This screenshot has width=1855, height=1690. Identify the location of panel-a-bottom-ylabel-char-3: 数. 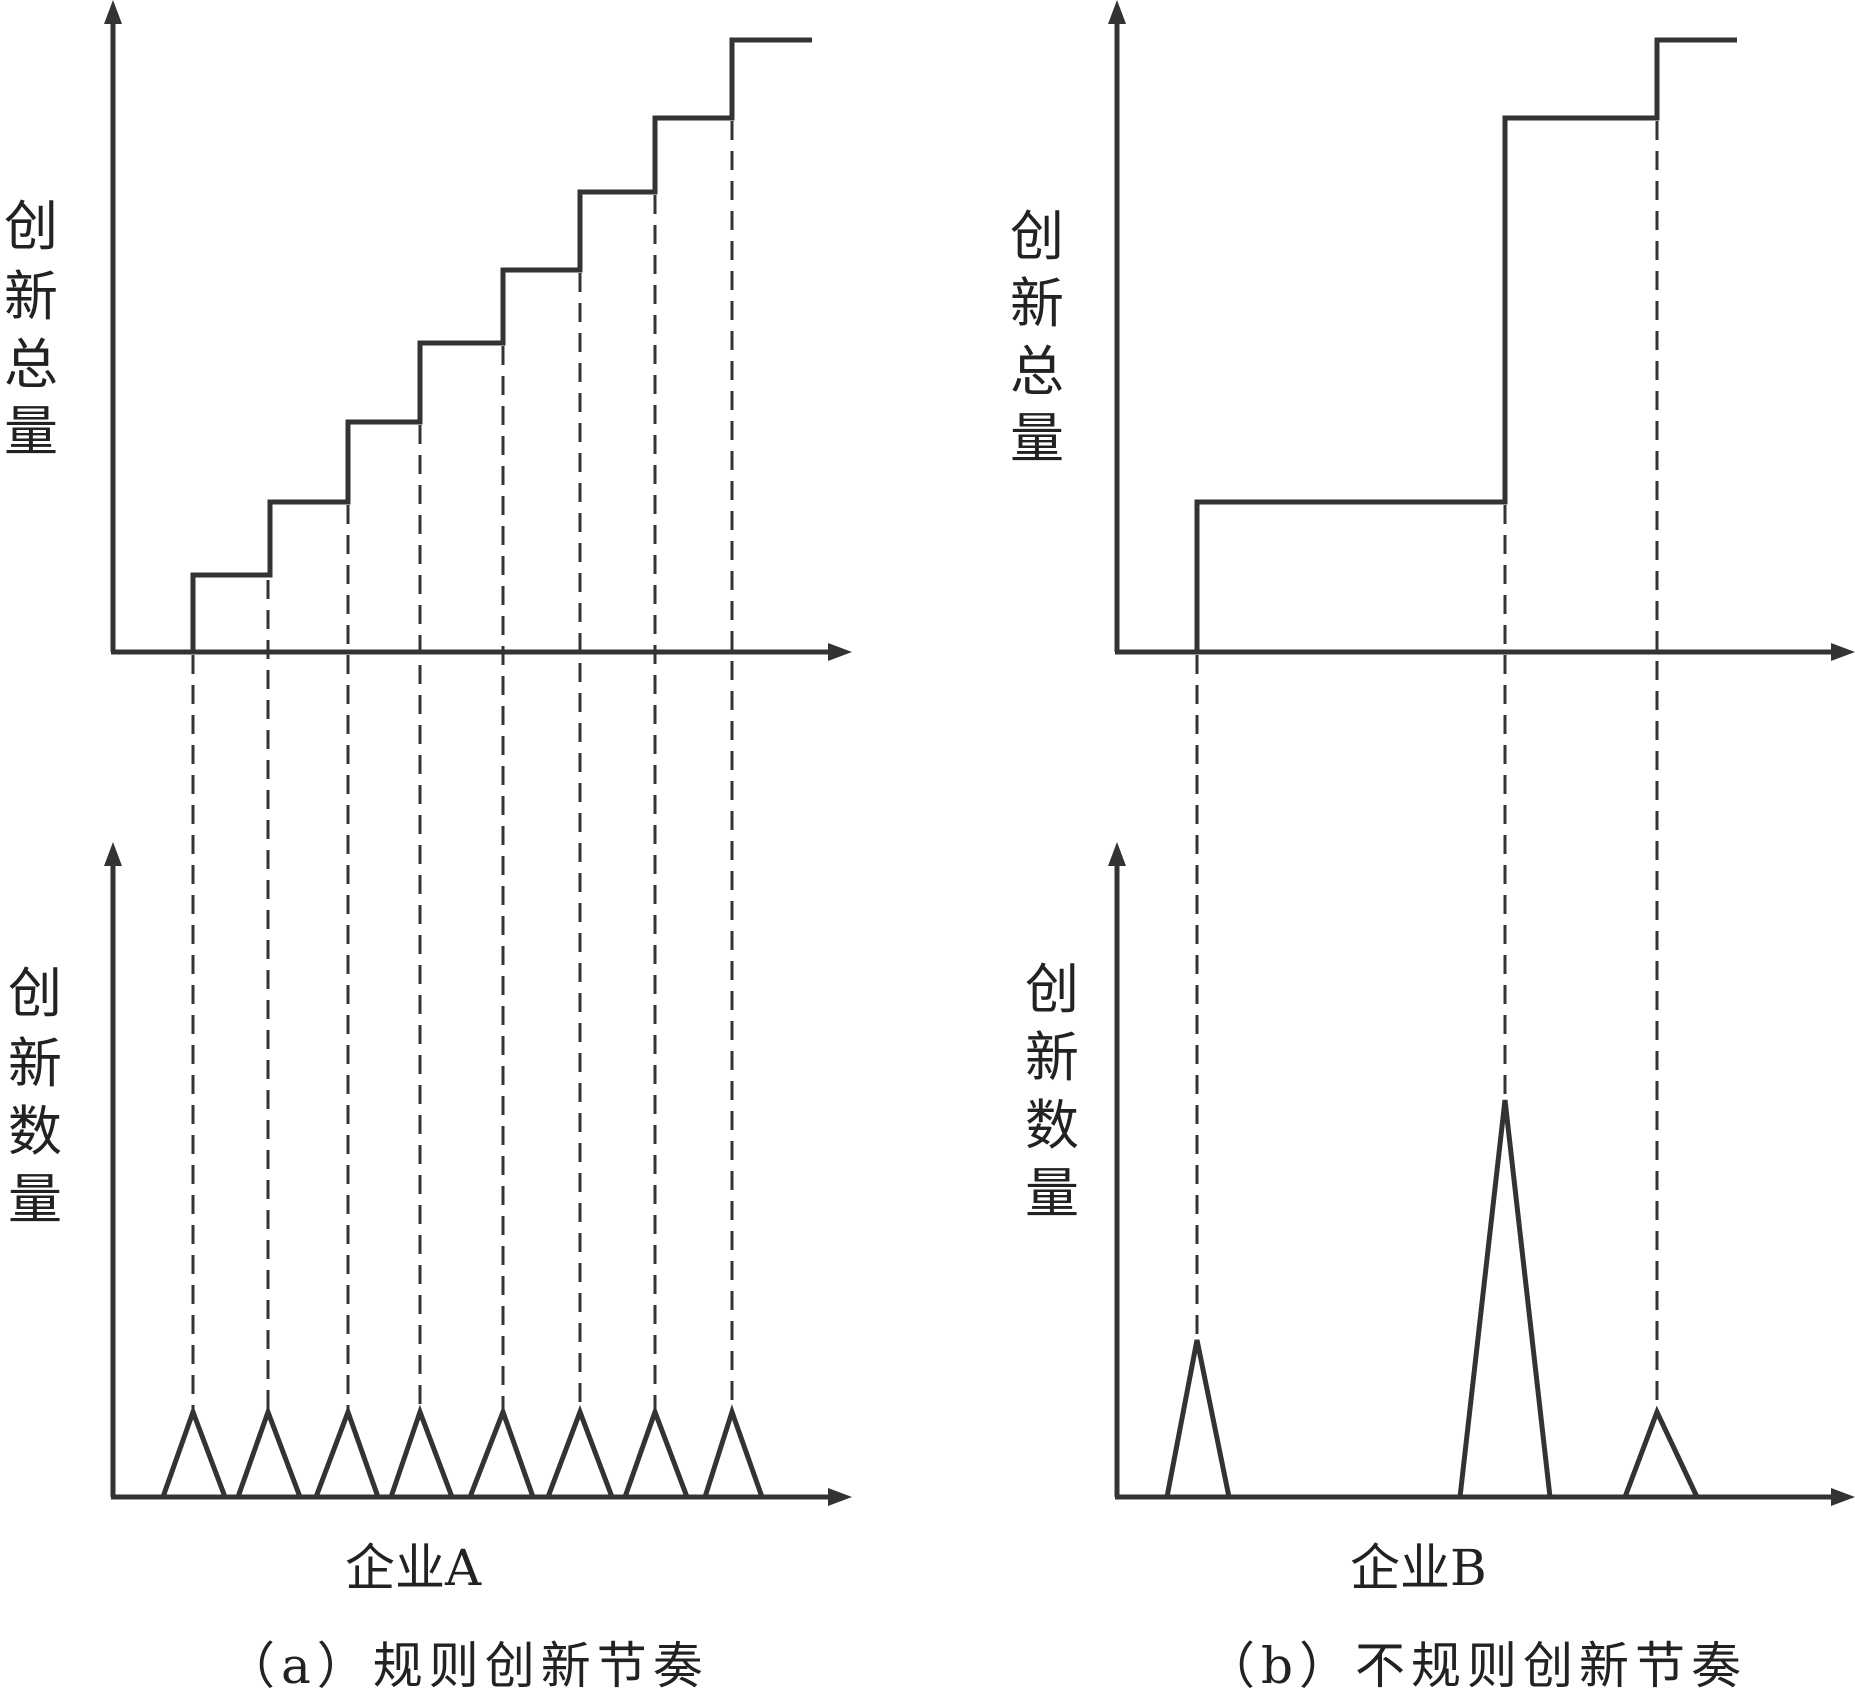
(35, 1131).